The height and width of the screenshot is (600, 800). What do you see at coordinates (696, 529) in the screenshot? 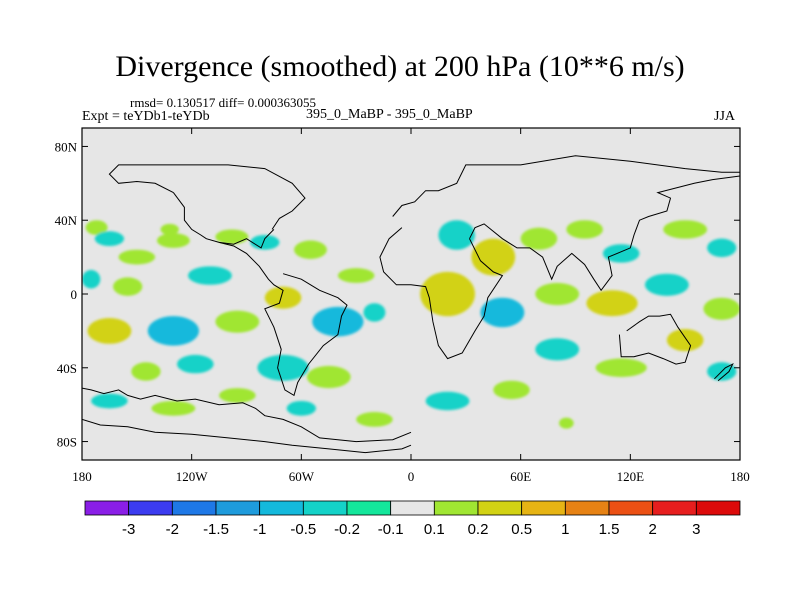
I see `colorbar-label: 3` at bounding box center [696, 529].